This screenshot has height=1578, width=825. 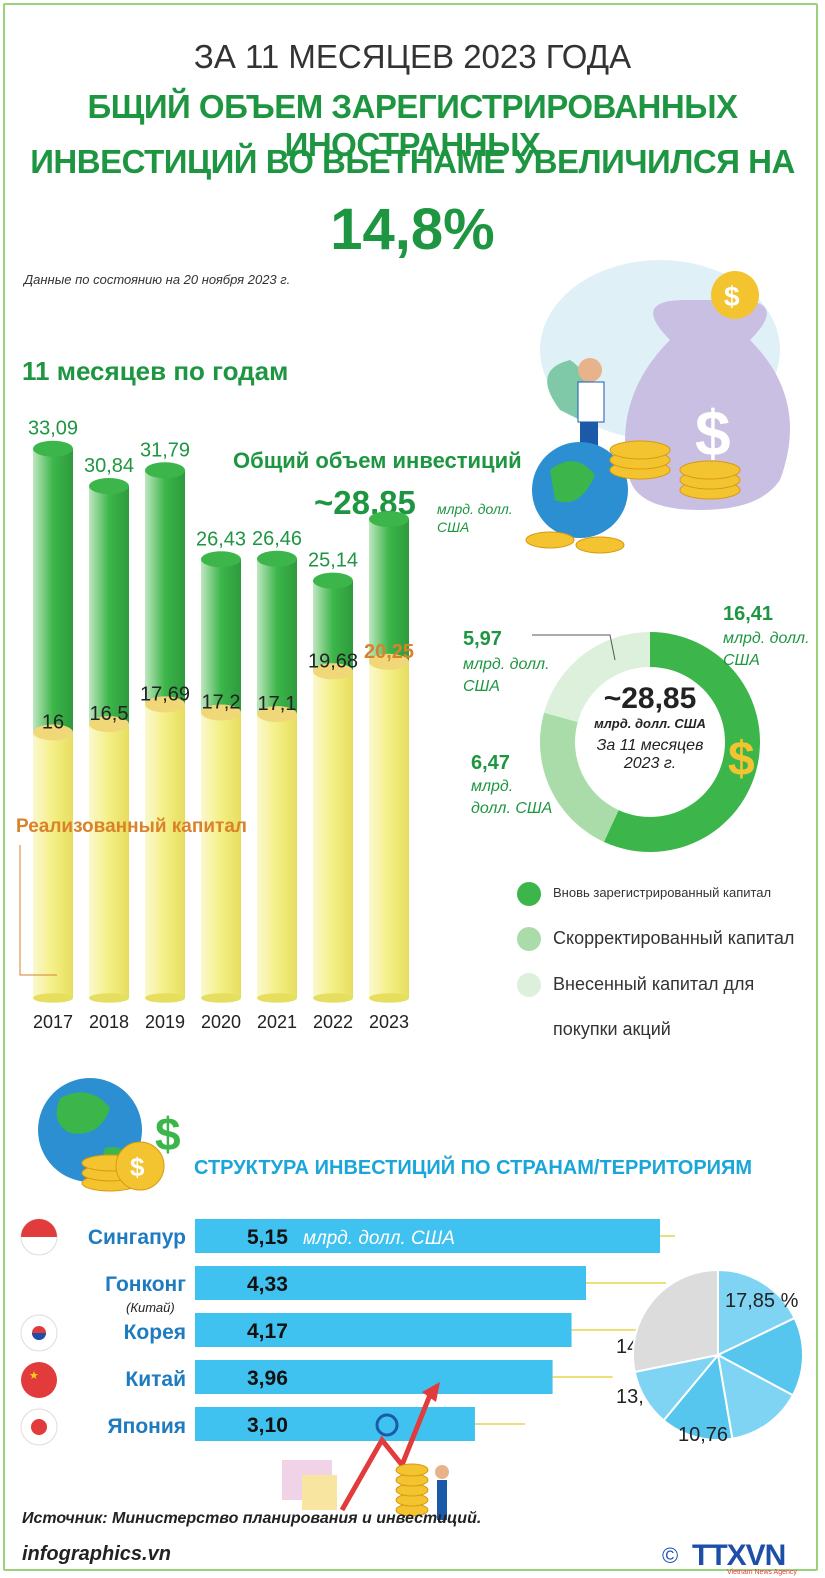 I want to click on realized-value-label: 17,69, so click(x=165, y=694).